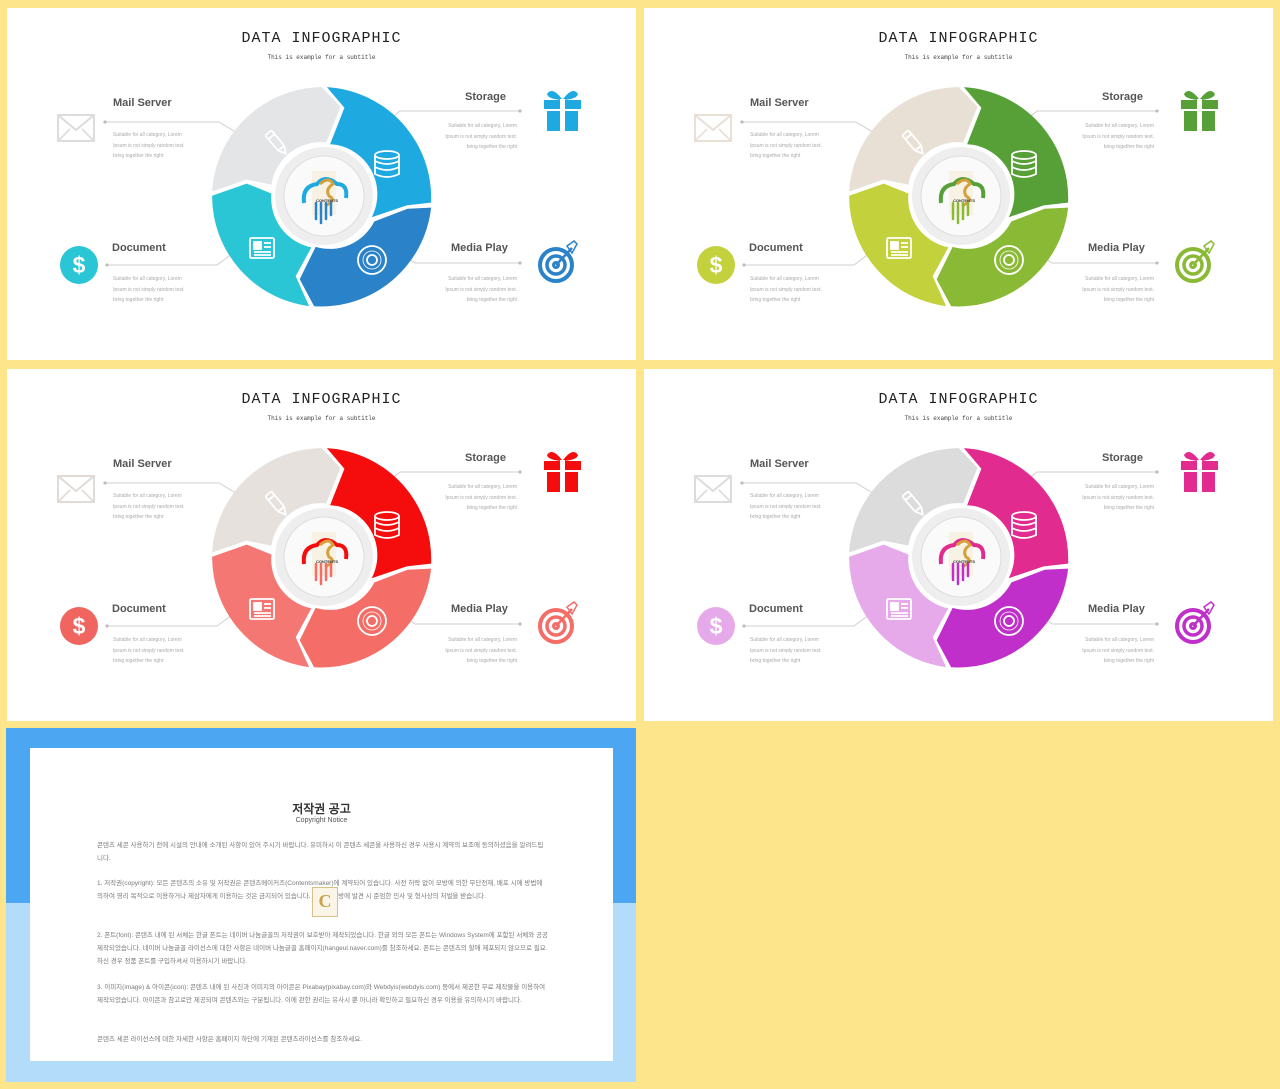 The width and height of the screenshot is (1280, 1089). I want to click on notice-subtitle: Copyright Notice, so click(321, 820).